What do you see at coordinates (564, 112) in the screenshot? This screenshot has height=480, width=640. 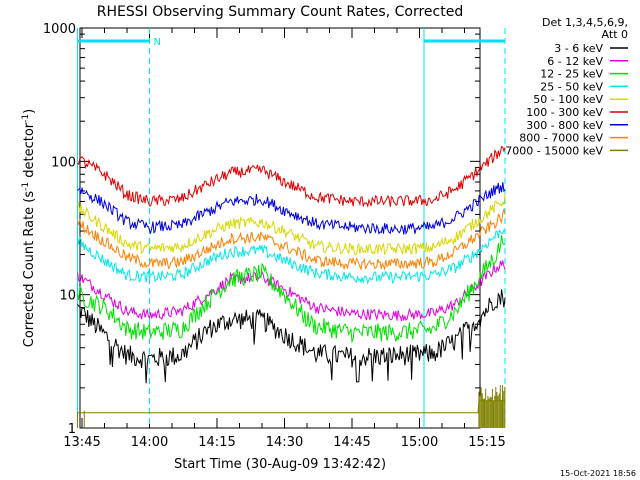 I see `legend-entry-label: 100 - 300 keV` at bounding box center [564, 112].